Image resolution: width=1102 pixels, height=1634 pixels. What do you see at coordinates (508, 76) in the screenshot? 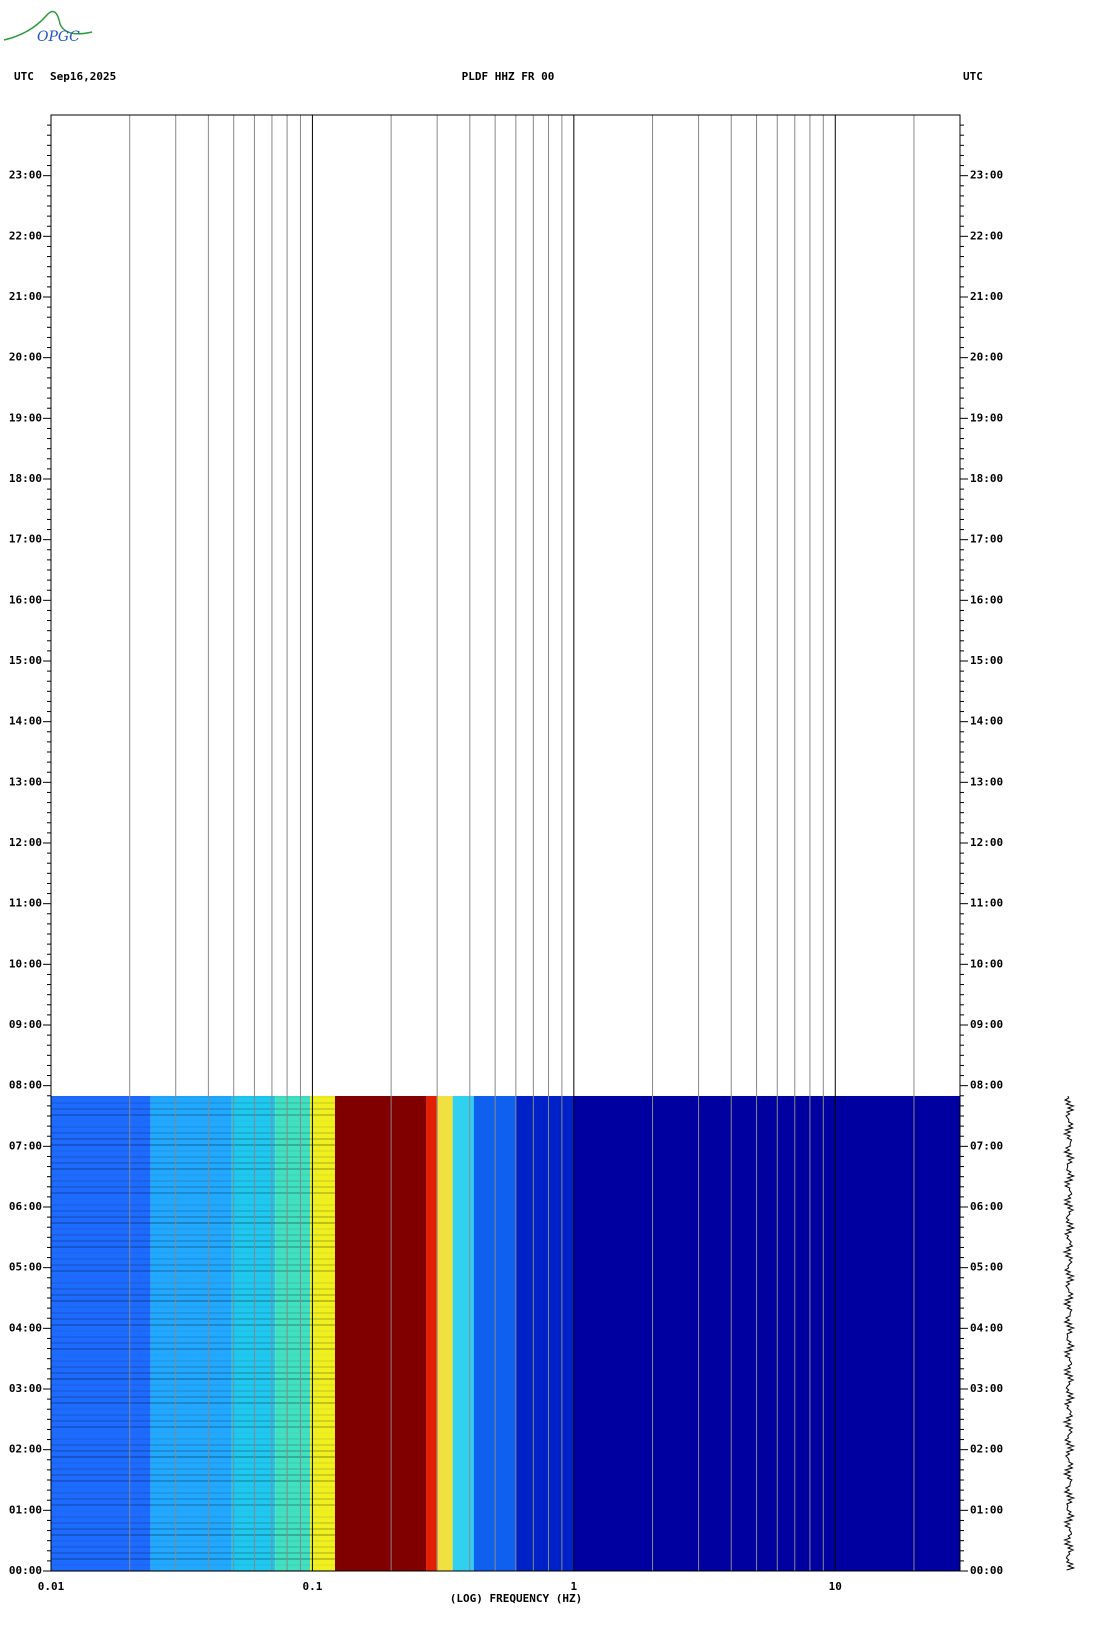
I see `chart-title: PLDF HHZ FR 00` at bounding box center [508, 76].